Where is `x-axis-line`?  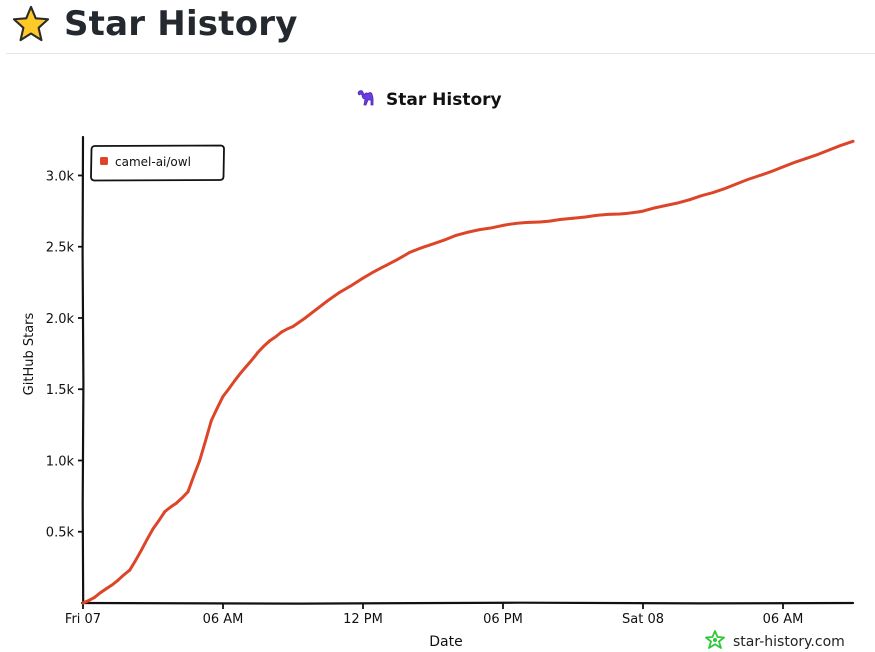 x-axis-line is located at coordinates (467, 603).